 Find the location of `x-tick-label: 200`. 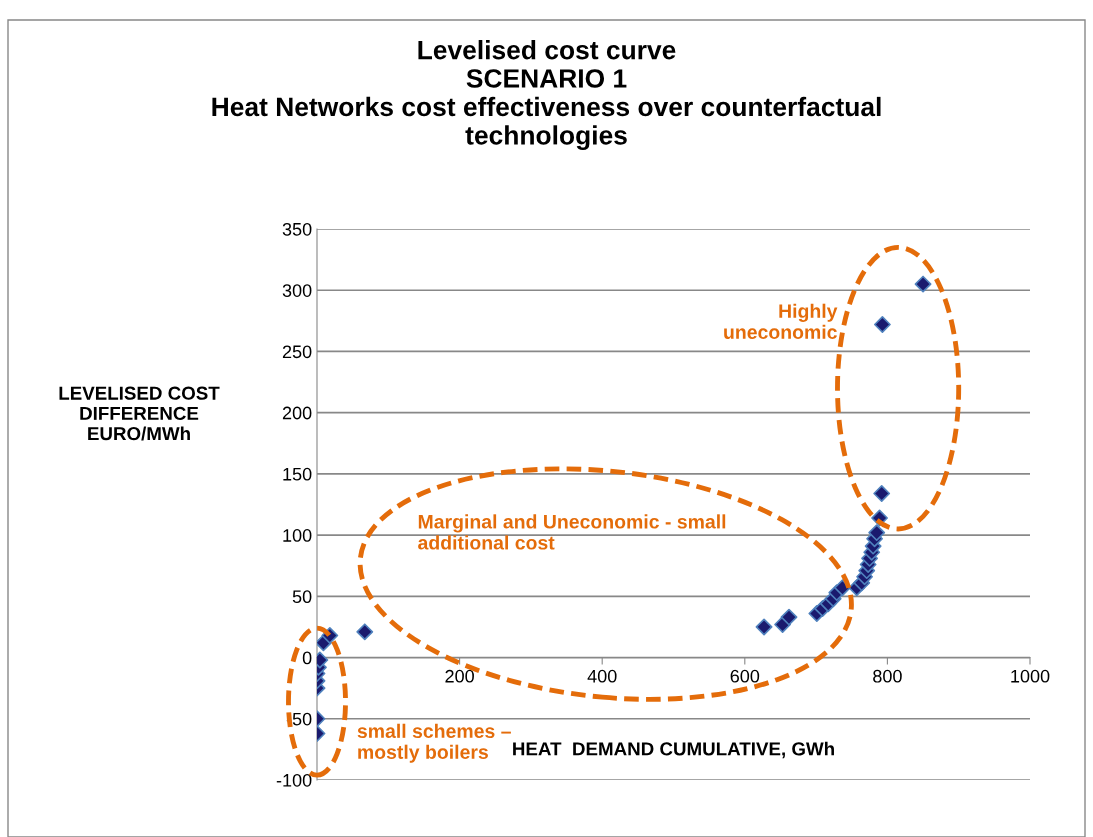

x-tick-label: 200 is located at coordinates (459, 676).